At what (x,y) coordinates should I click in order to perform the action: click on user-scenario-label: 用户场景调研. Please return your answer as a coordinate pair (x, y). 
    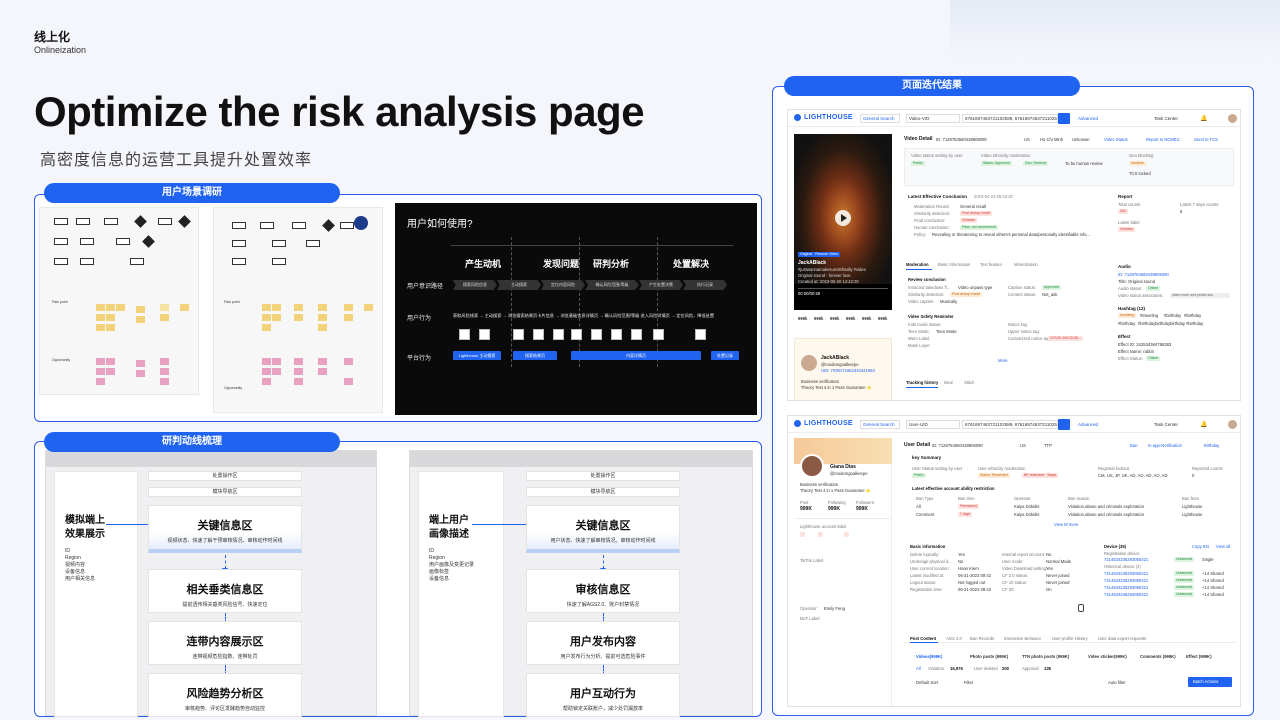
    Looking at the image, I should click on (192, 193).